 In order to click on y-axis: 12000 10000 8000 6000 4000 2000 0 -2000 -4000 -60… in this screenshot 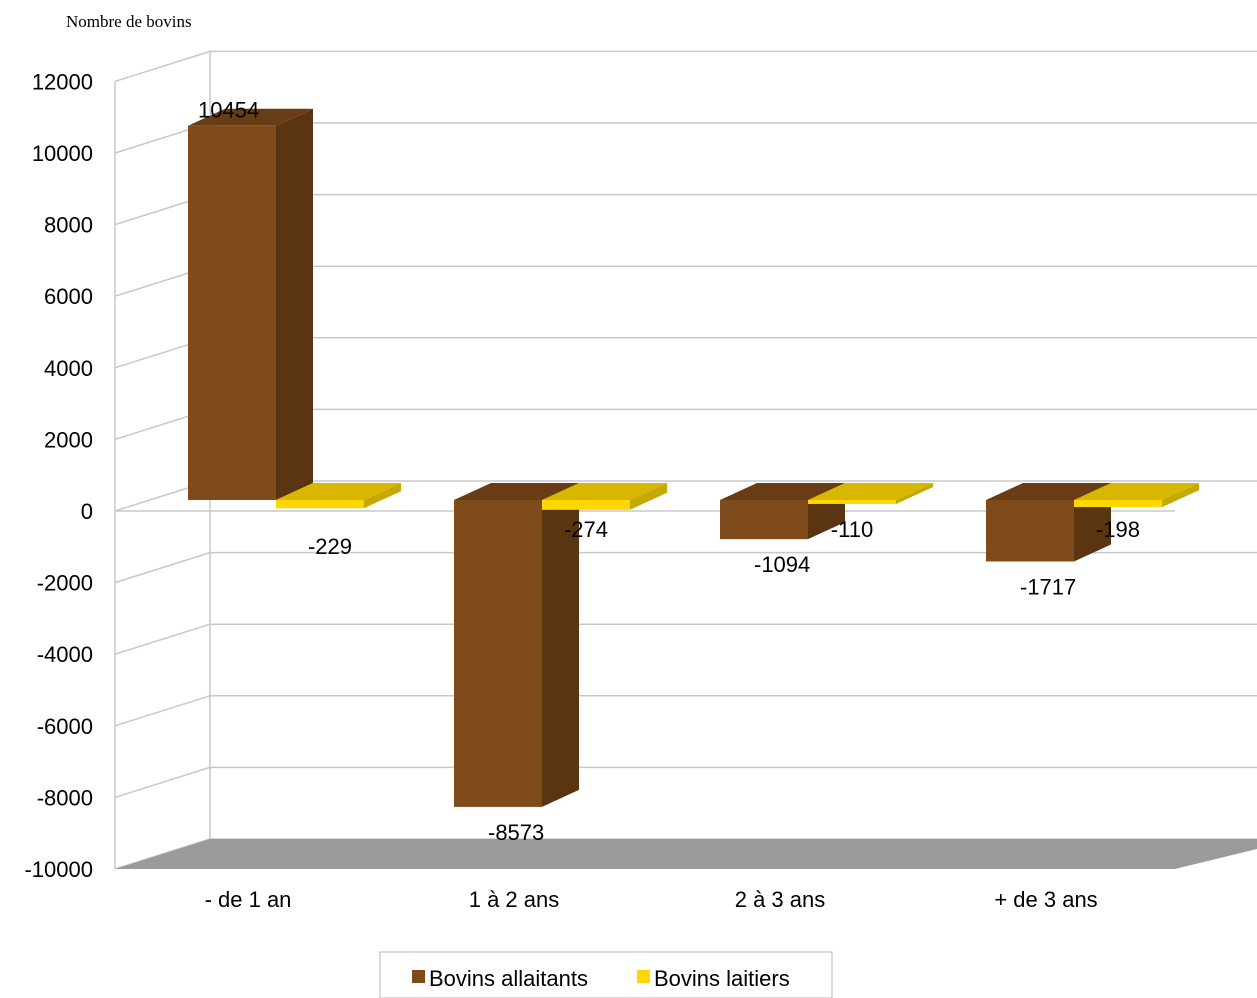, I will do `click(70, 475)`.